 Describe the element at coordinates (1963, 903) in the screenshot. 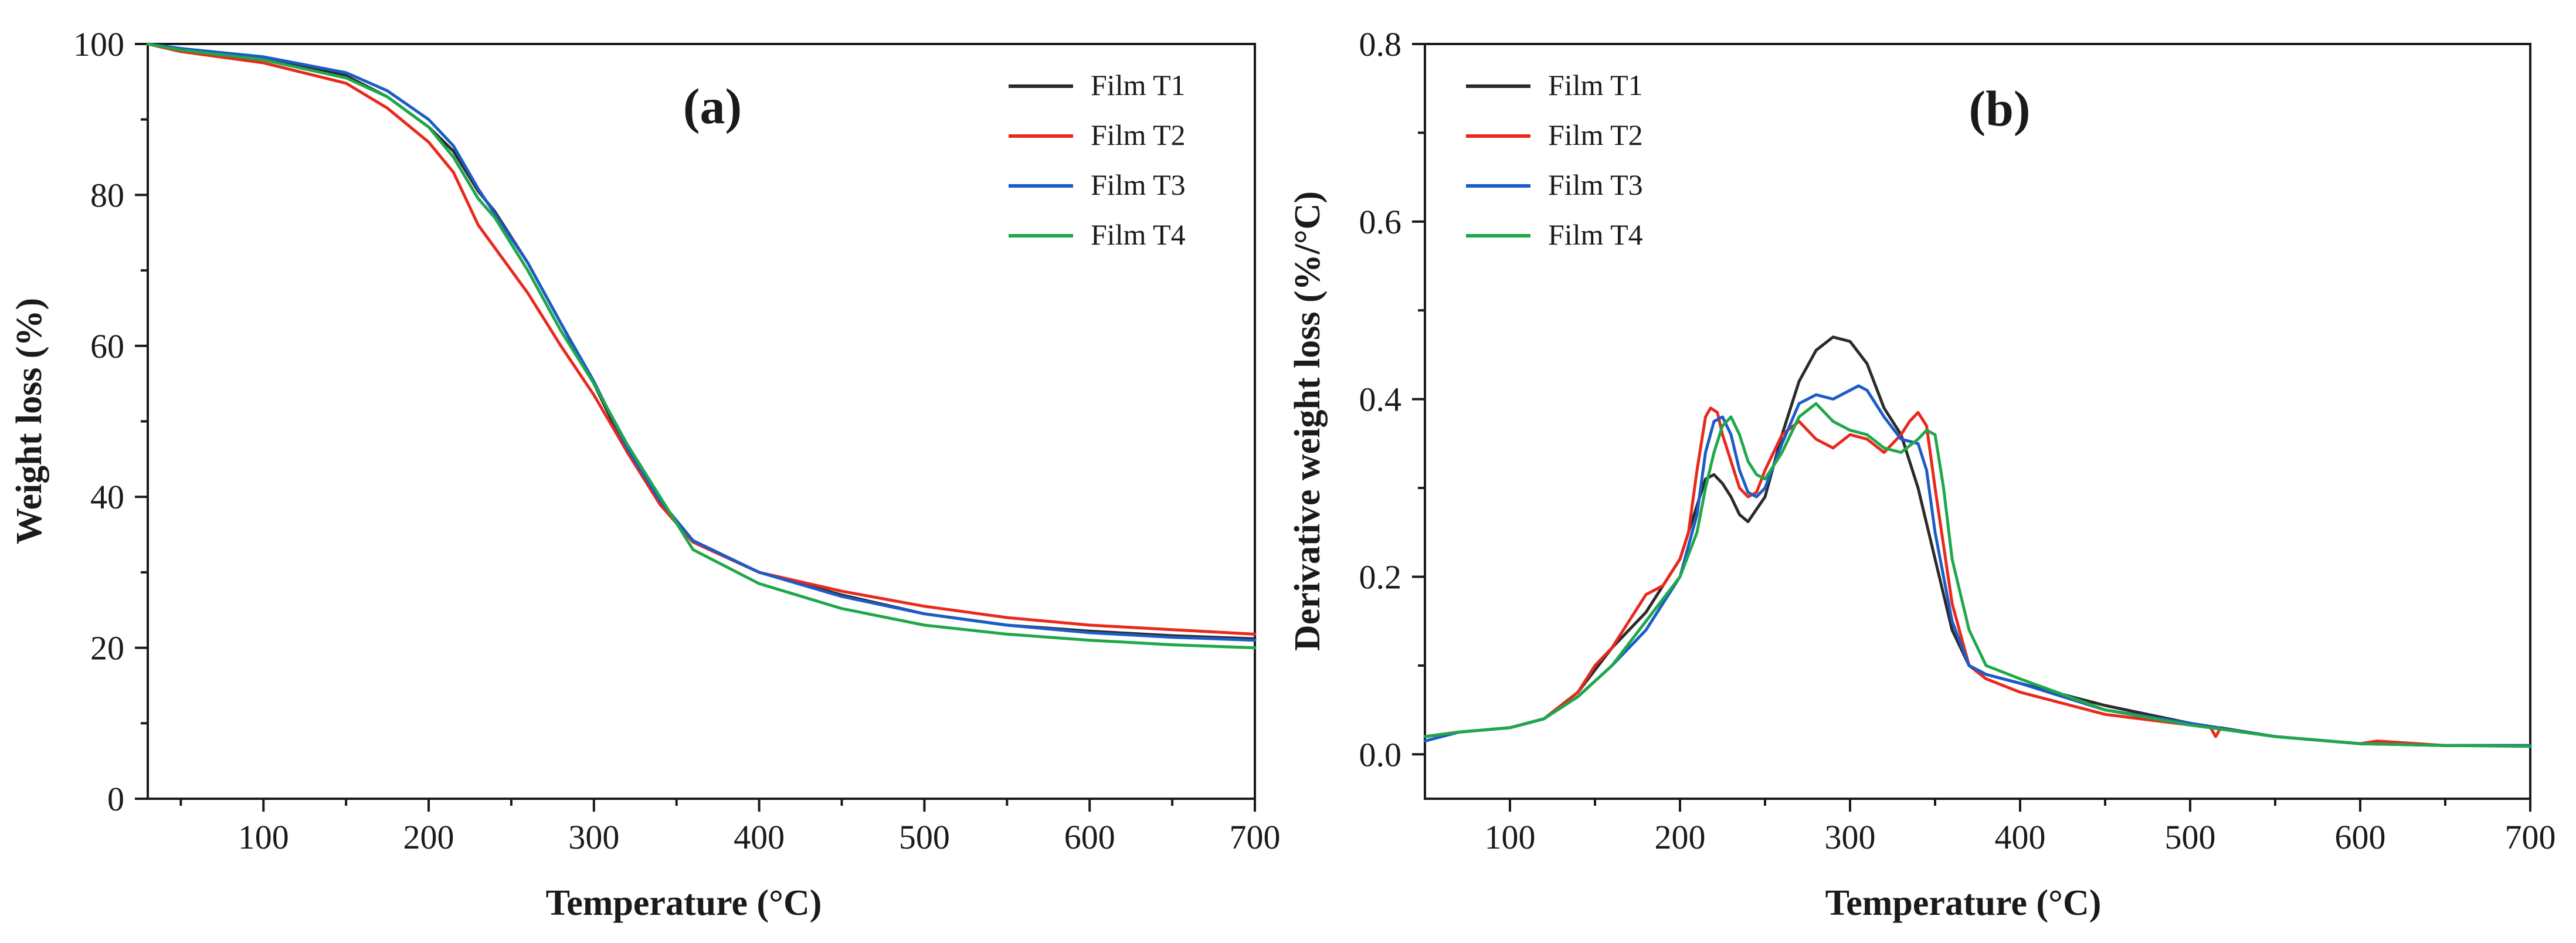

I see `panel-b-x-axis-title: Temperature (°C)` at that location.